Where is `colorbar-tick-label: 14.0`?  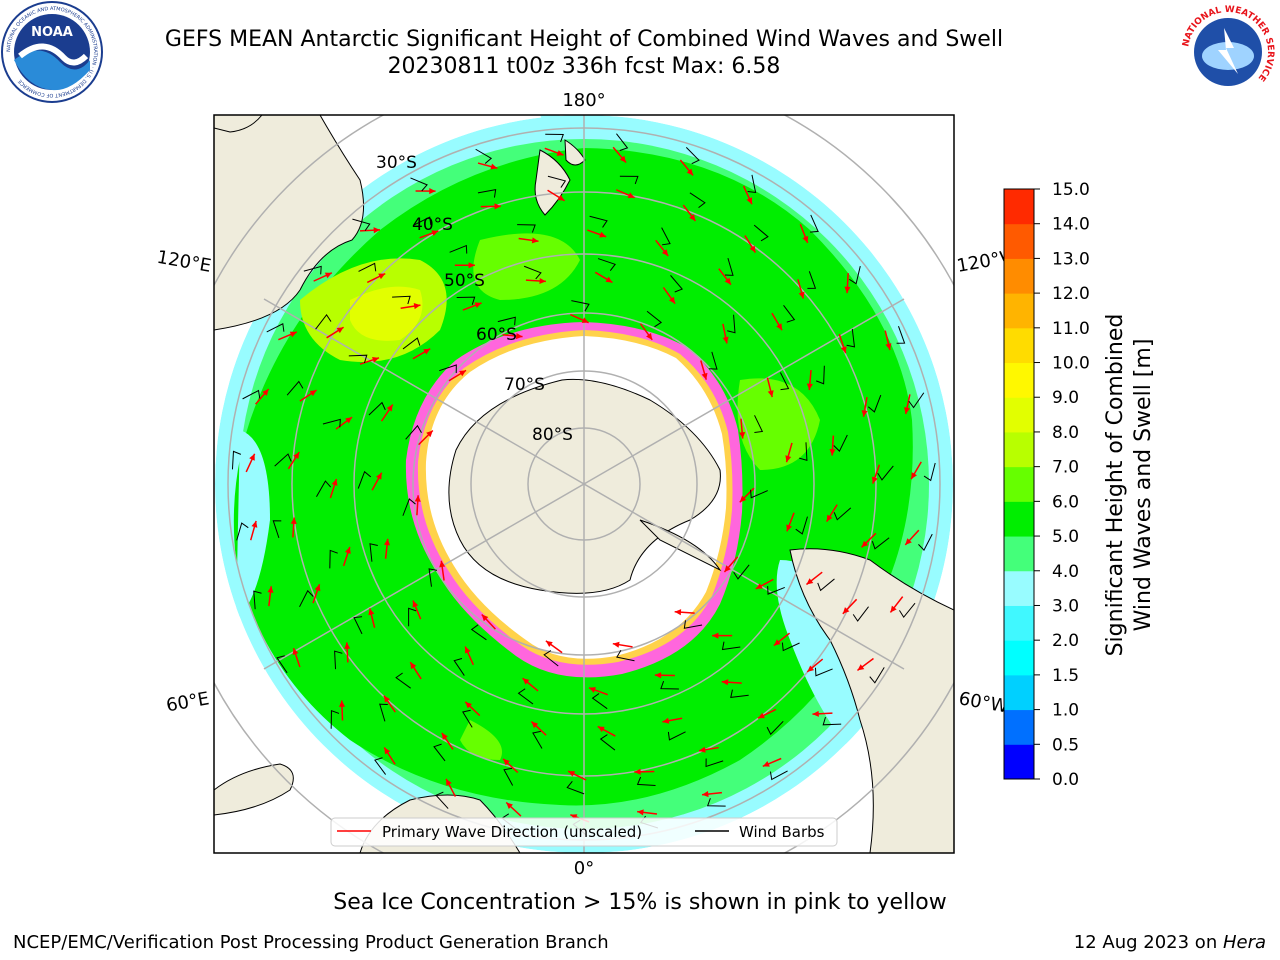 colorbar-tick-label: 14.0 is located at coordinates (1071, 225).